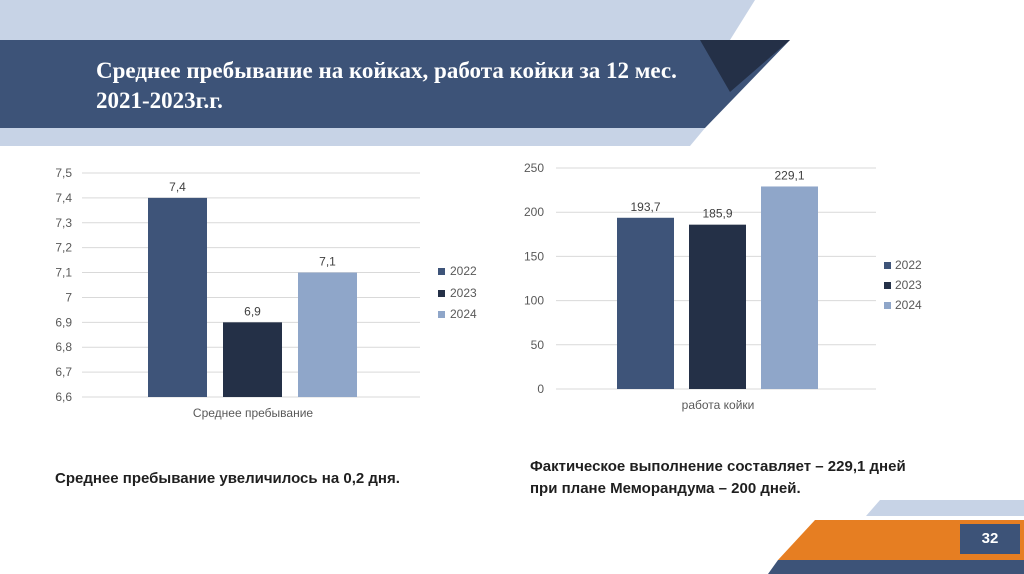  Describe the element at coordinates (352, 137) in the screenshot. I see `banner-light-strip` at that location.